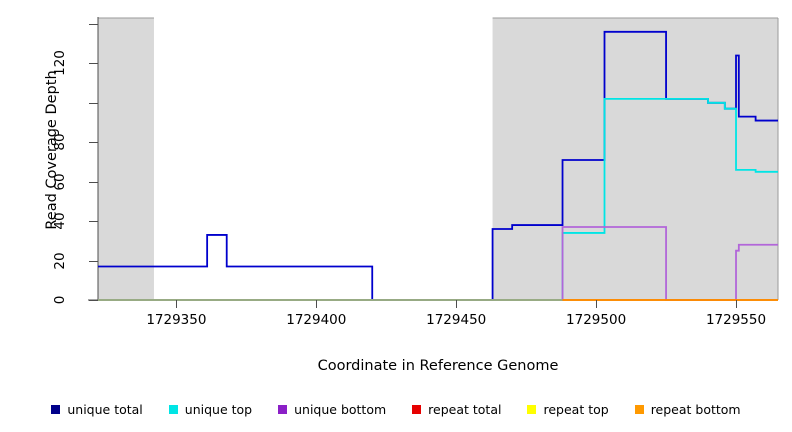 The image size is (792, 432). Describe the element at coordinates (176, 320) in the screenshot. I see `x-tick-label: 1729350` at that location.